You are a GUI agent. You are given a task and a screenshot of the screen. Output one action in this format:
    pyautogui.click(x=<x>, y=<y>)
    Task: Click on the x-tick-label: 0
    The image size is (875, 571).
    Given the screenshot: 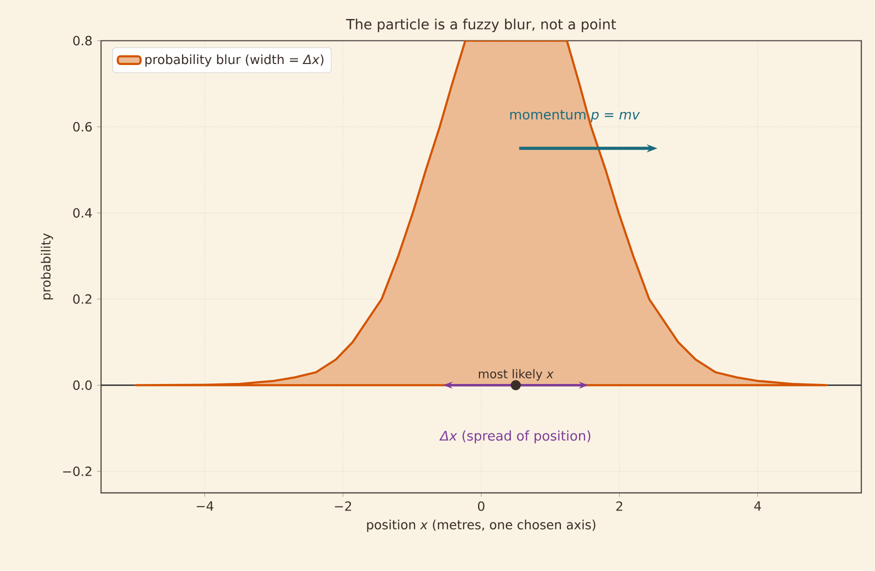 What is the action you would take?
    pyautogui.click(x=481, y=506)
    